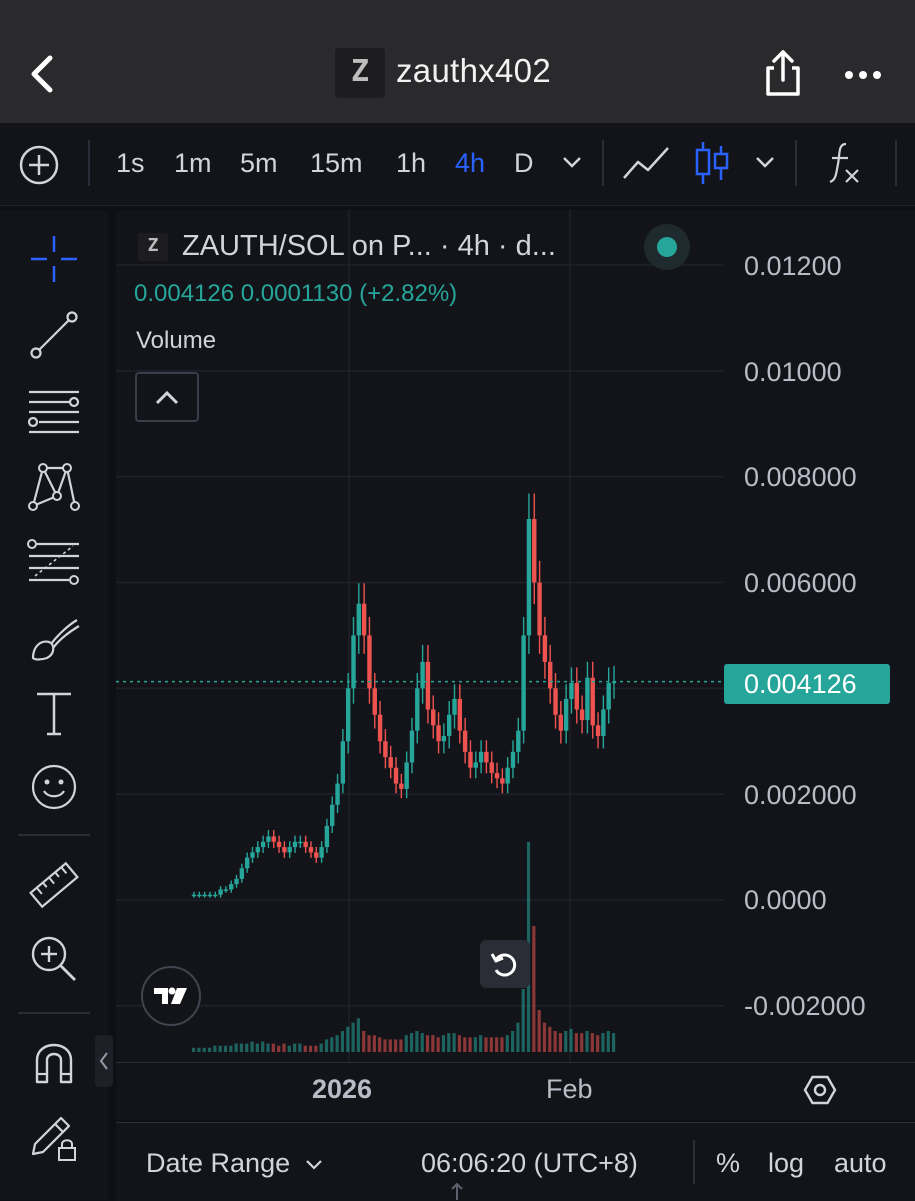 Image resolution: width=915 pixels, height=1201 pixels. I want to click on timeframe-15m: 15m, so click(336, 163).